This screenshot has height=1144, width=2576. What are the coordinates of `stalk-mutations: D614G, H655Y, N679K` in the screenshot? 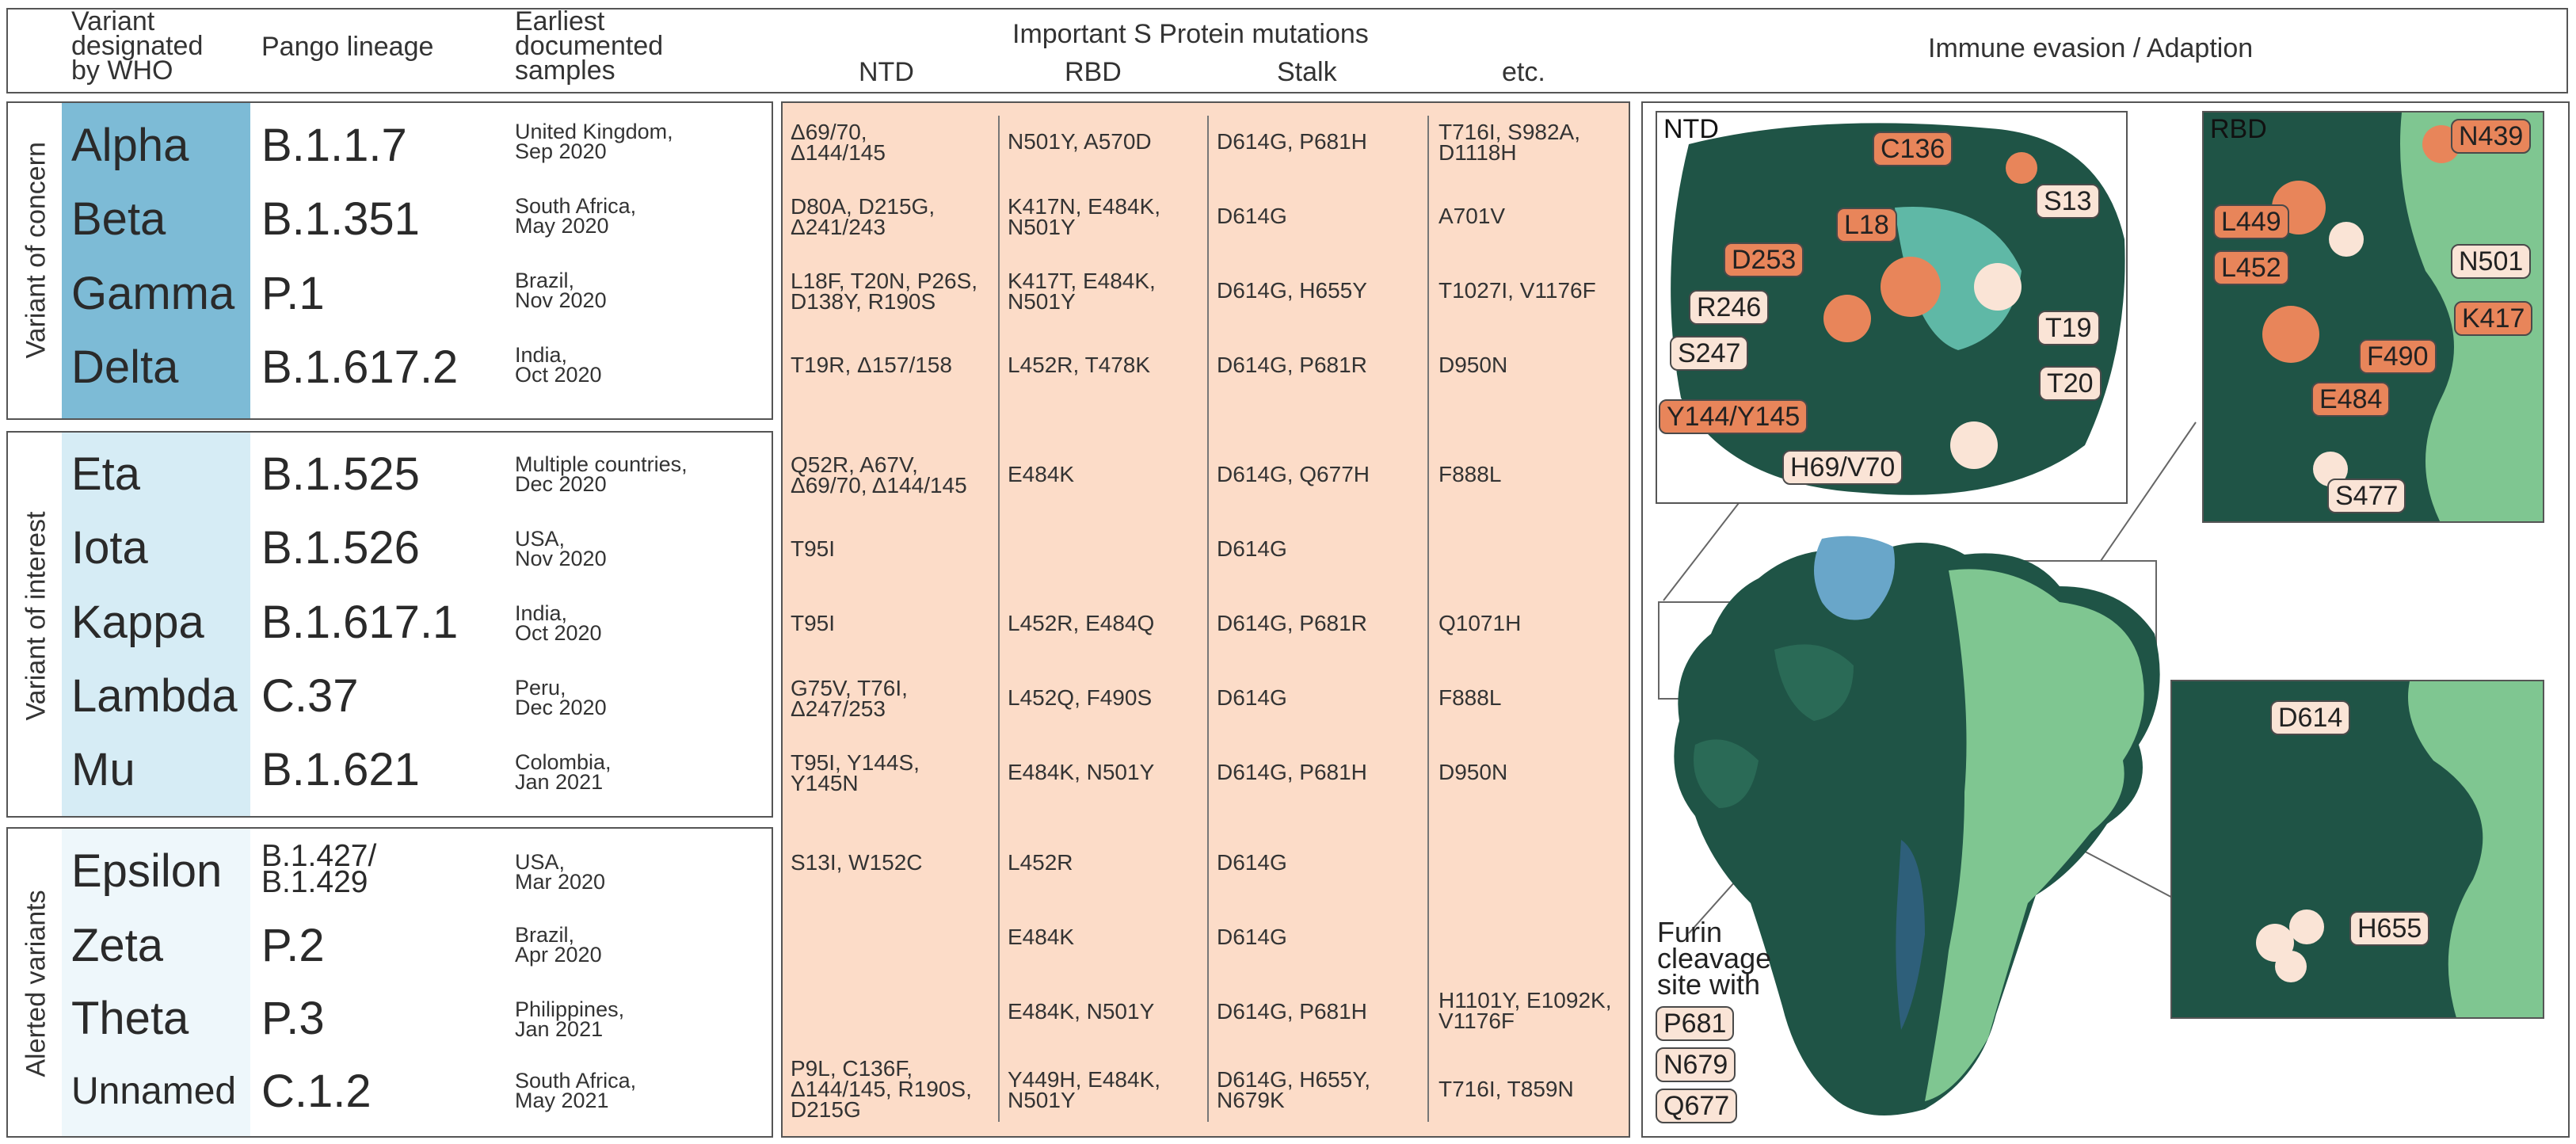 It's located at (1294, 1089).